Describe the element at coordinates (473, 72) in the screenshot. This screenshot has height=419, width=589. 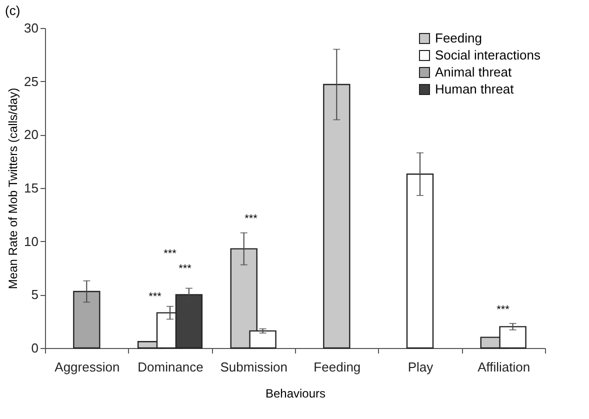
I see `legend-label: Animal threat` at that location.